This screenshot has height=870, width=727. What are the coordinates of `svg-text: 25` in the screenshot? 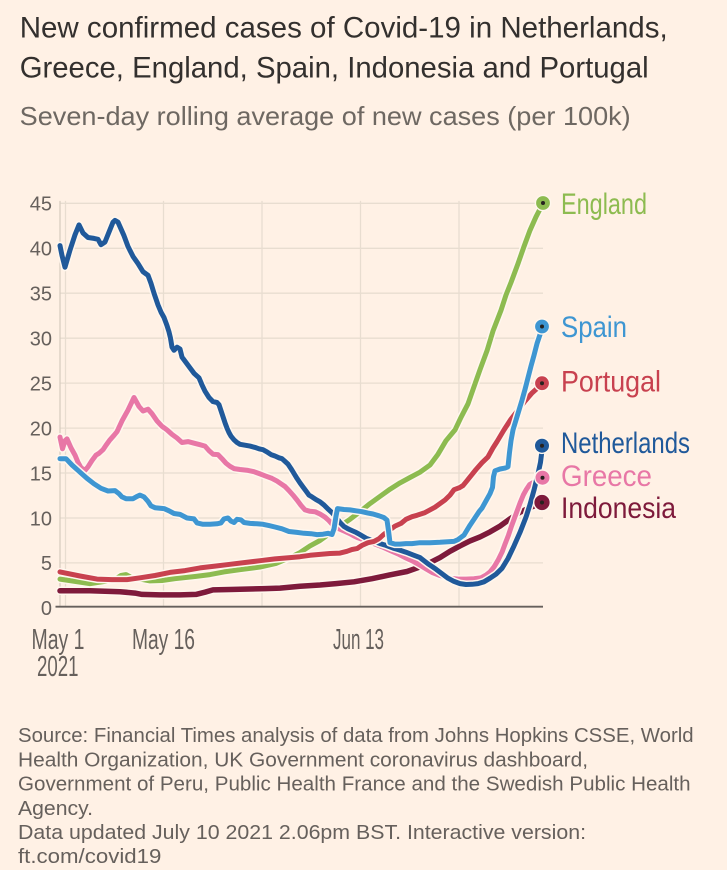 It's located at (41, 384).